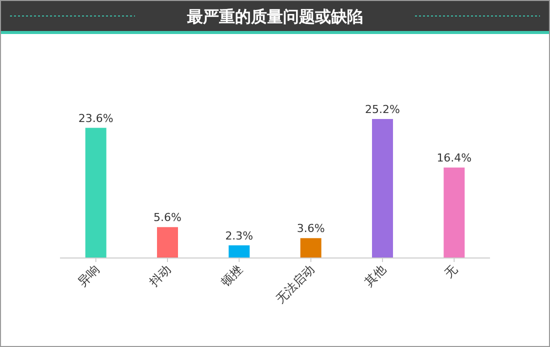 This screenshot has height=347, width=550. Describe the element at coordinates (160, 276) in the screenshot. I see `x-tick-label: 抖动` at that location.